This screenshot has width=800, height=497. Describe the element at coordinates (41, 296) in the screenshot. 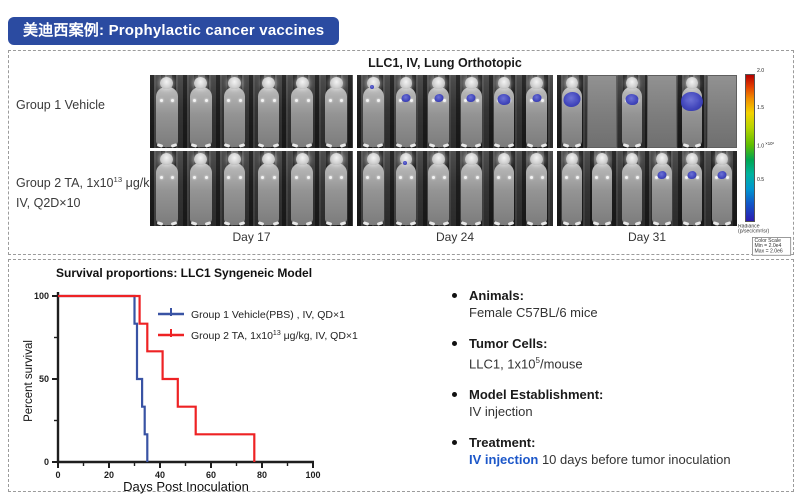

I see `y-tick-label: 100` at that location.